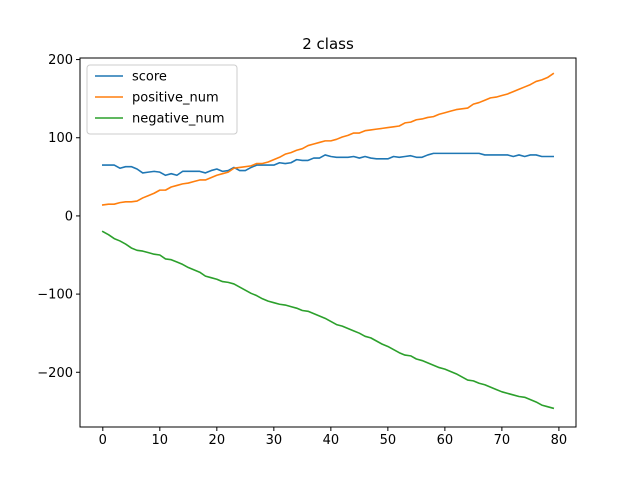 Image resolution: width=640 pixels, height=480 pixels. Describe the element at coordinates (69, 216) in the screenshot. I see `y-tick-label: 0` at that location.